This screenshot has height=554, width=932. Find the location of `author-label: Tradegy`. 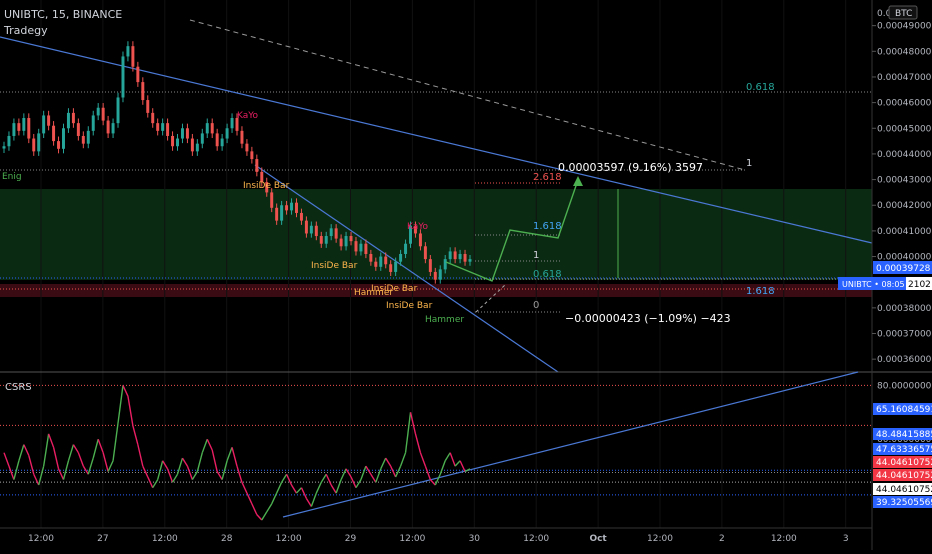

author-label: Tradegy is located at coordinates (26, 30).